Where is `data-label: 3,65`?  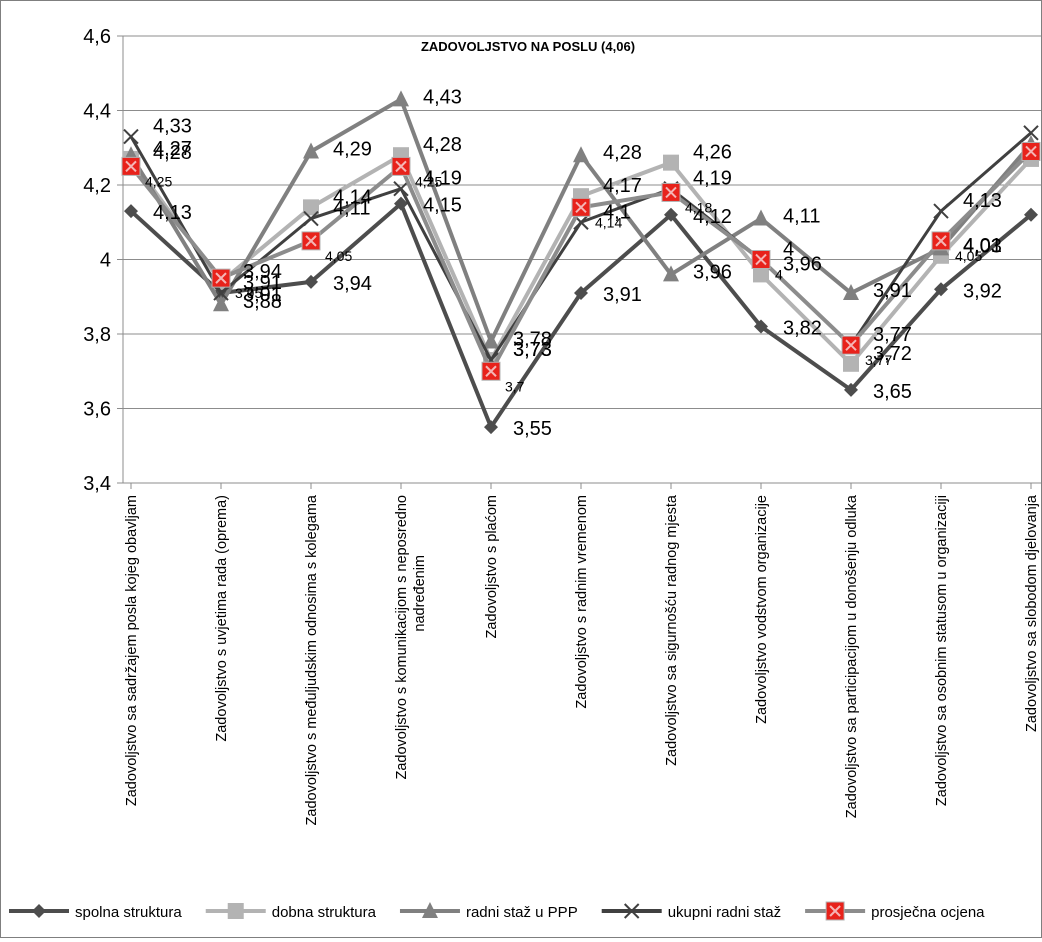
data-label: 3,65 is located at coordinates (892, 392).